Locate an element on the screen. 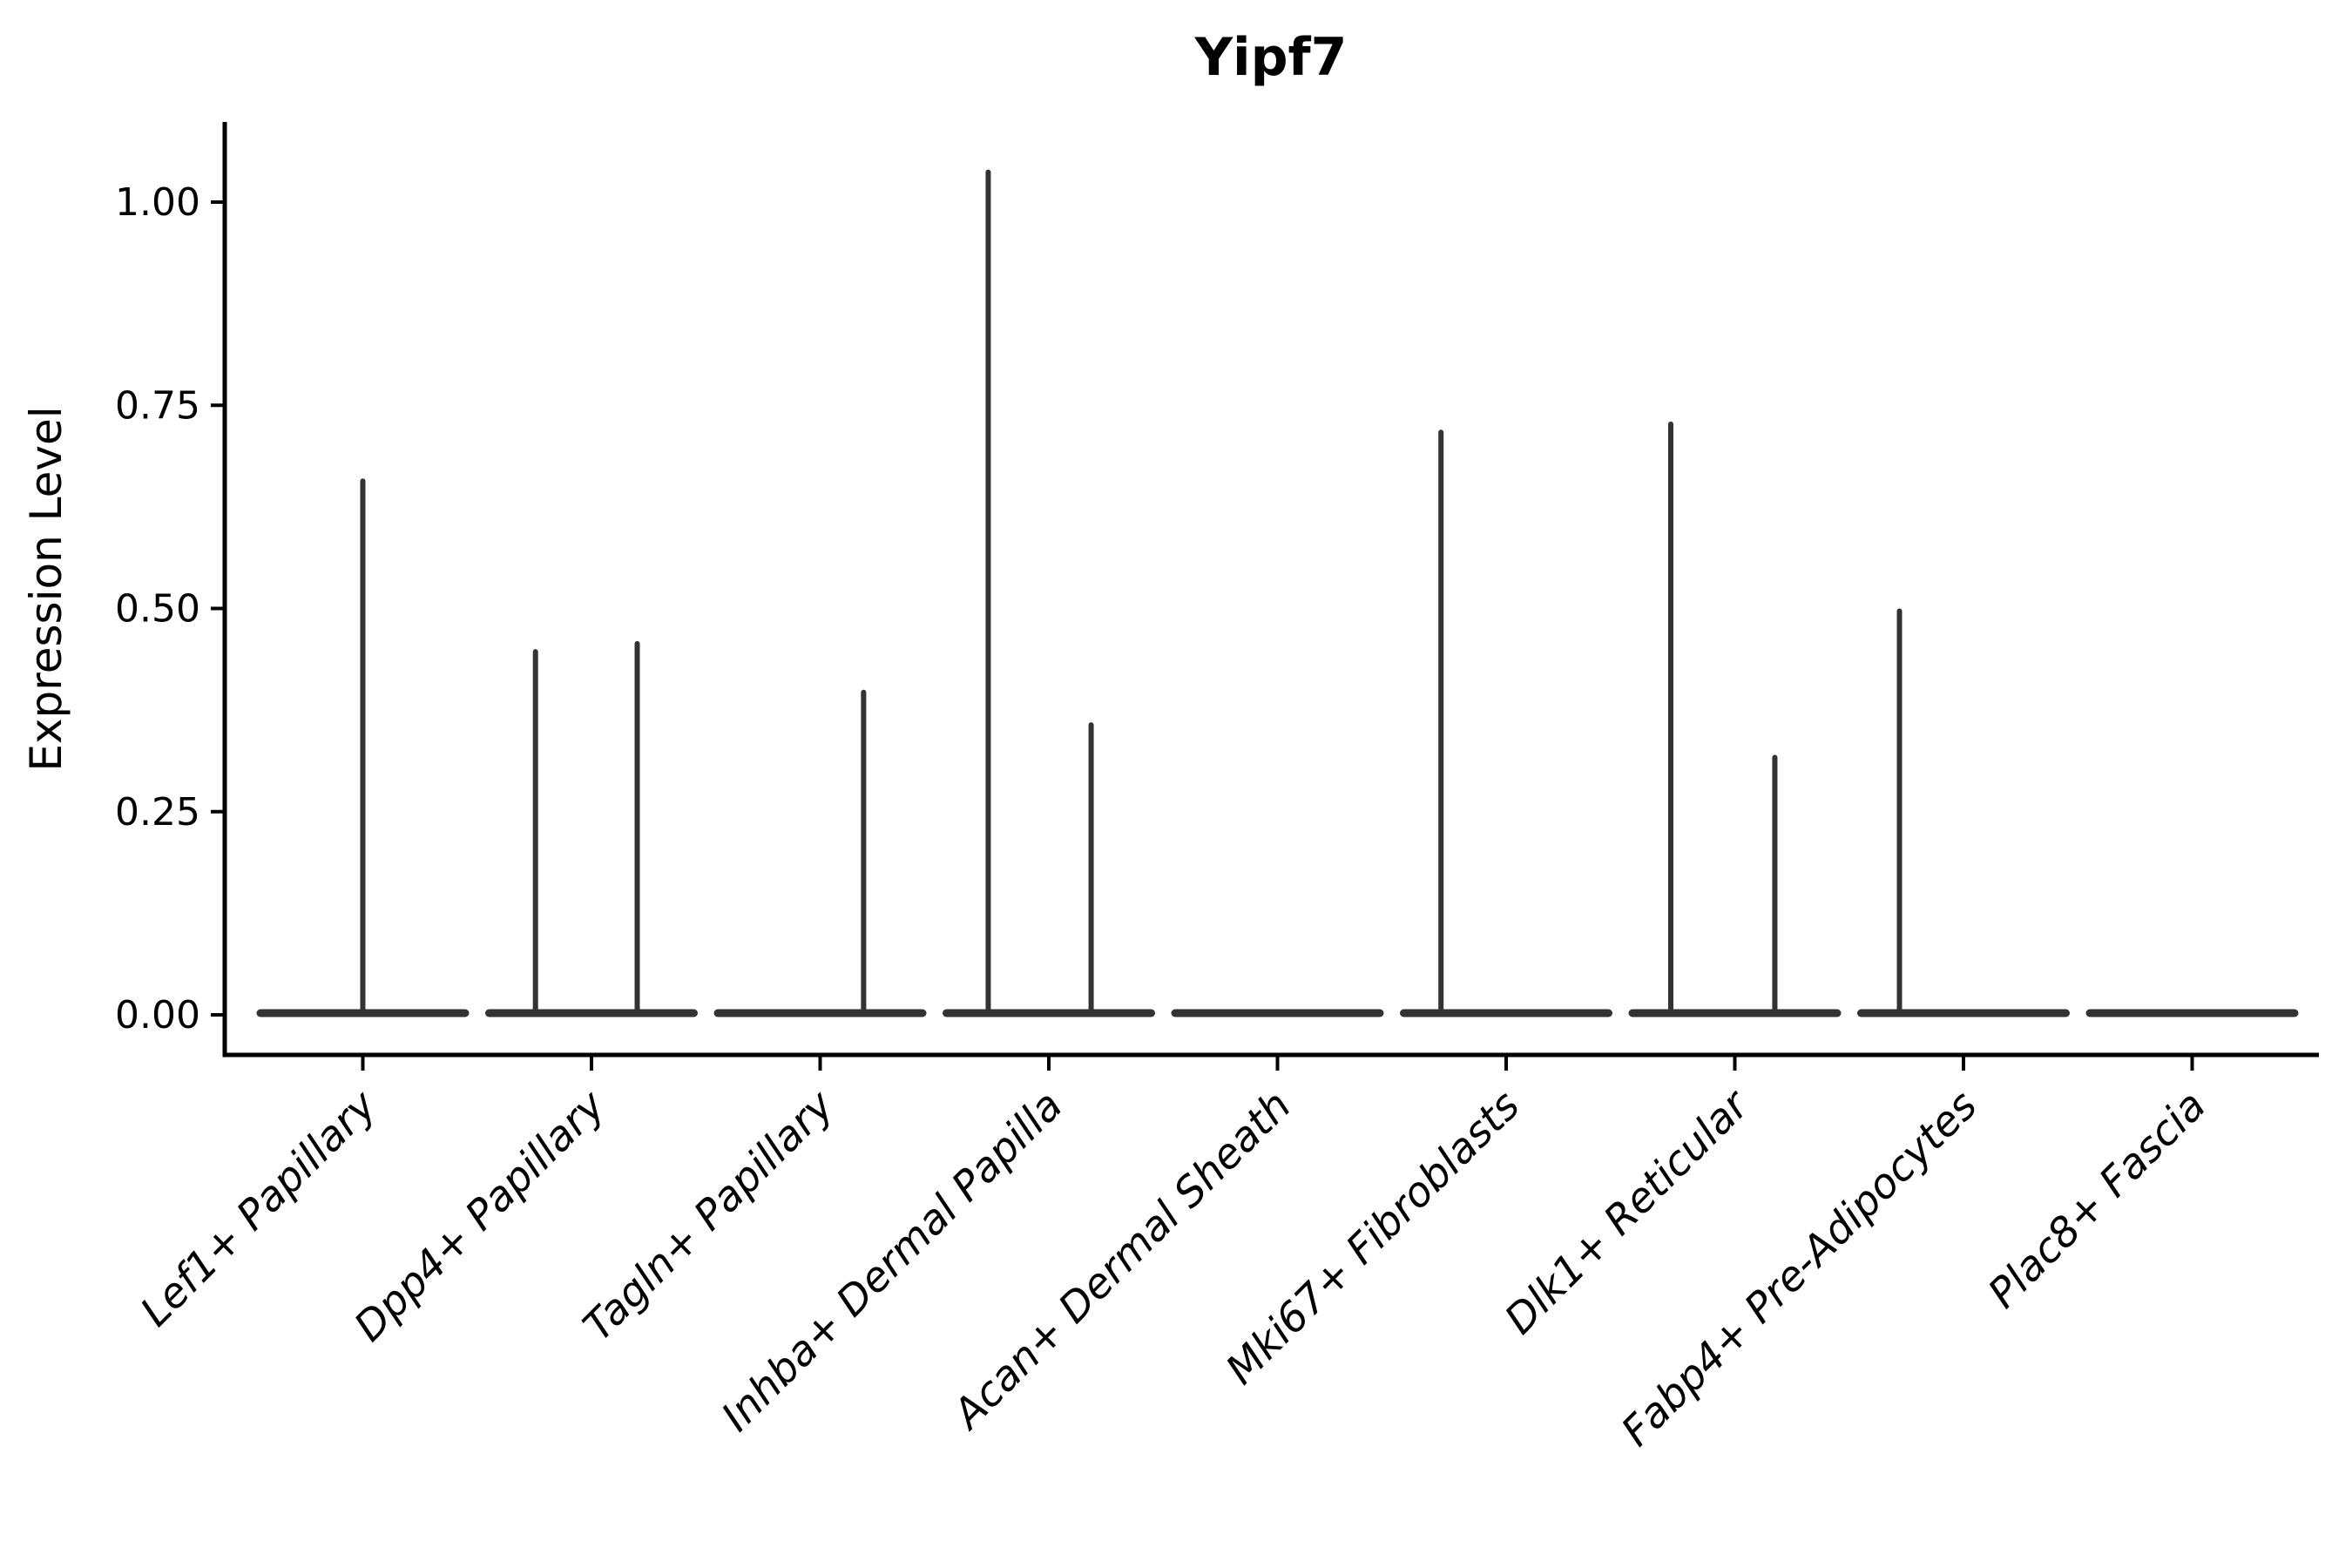 This screenshot has width=2352, height=1568. y-tick-label: 1.00 is located at coordinates (157, 202).